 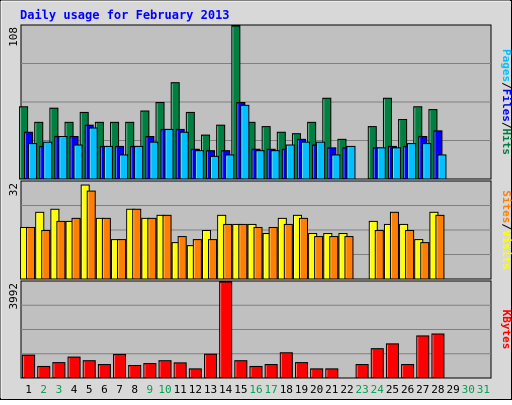 I want to click on x-tick-label: 4, so click(x=74, y=389).